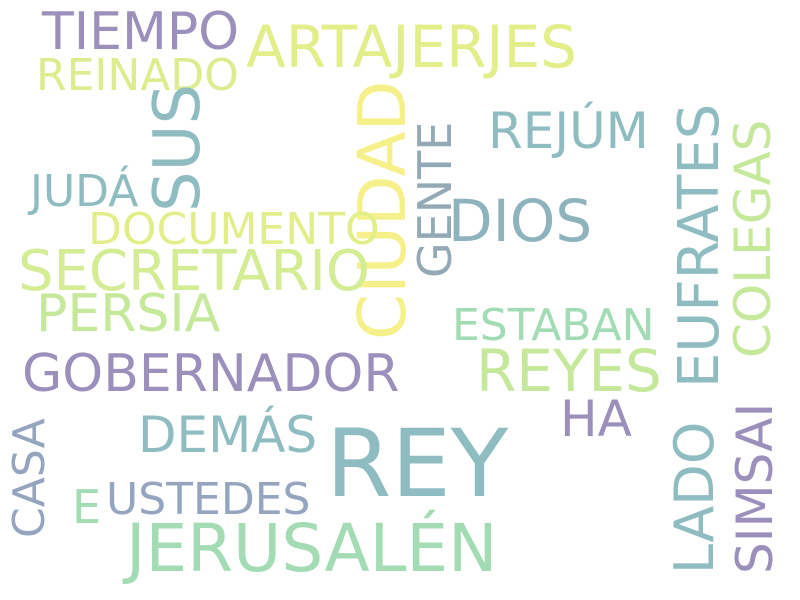  Describe the element at coordinates (194, 271) in the screenshot. I see `word-secretario: SECRETARIO` at that location.